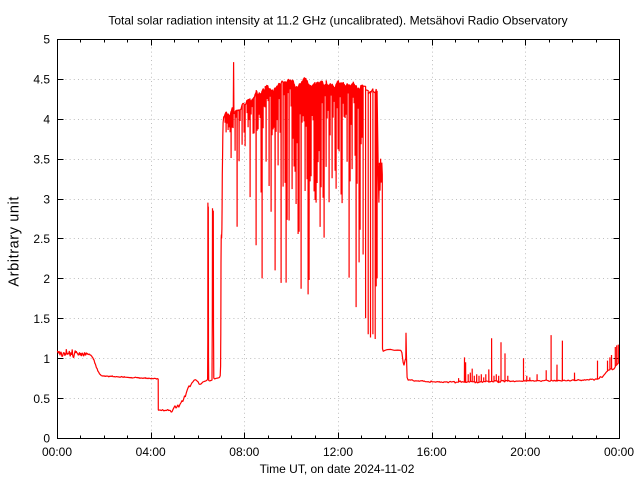 The width and height of the screenshot is (640, 480). What do you see at coordinates (41, 159) in the screenshot?
I see `svg-text: 3.5` at bounding box center [41, 159].